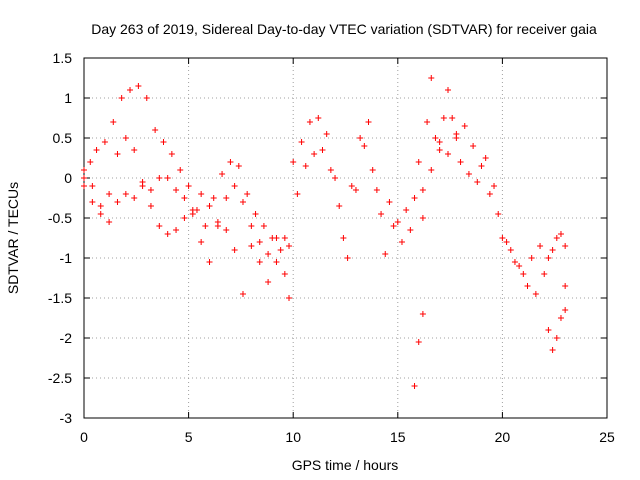 Image resolution: width=640 pixels, height=480 pixels. What do you see at coordinates (557, 330) in the screenshot?
I see `series-arc-h` at bounding box center [557, 330].